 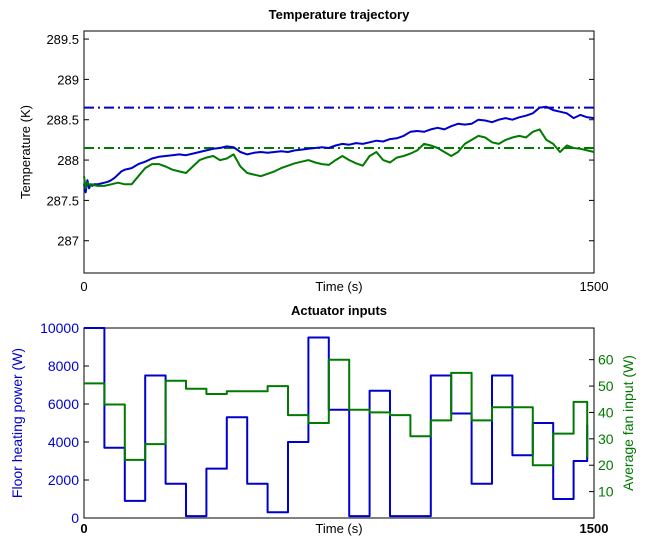 I want to click on chart-title: Actuator inputs, so click(x=339, y=310).